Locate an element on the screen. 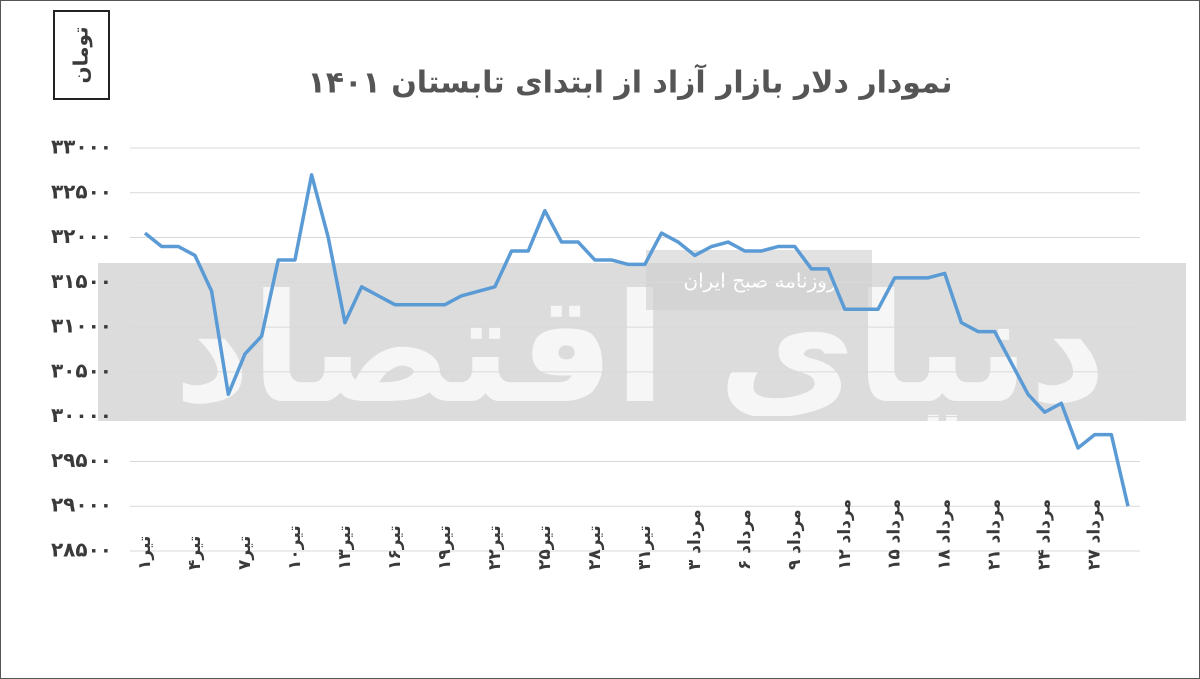  x-tick-label: تیر۲۵ is located at coordinates (545, 547).